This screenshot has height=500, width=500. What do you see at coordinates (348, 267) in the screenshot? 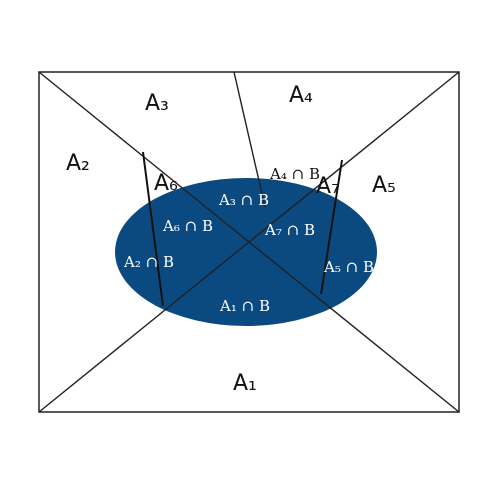
I see `label-a5-intersect-b: A₅ ∩ B` at bounding box center [348, 267].